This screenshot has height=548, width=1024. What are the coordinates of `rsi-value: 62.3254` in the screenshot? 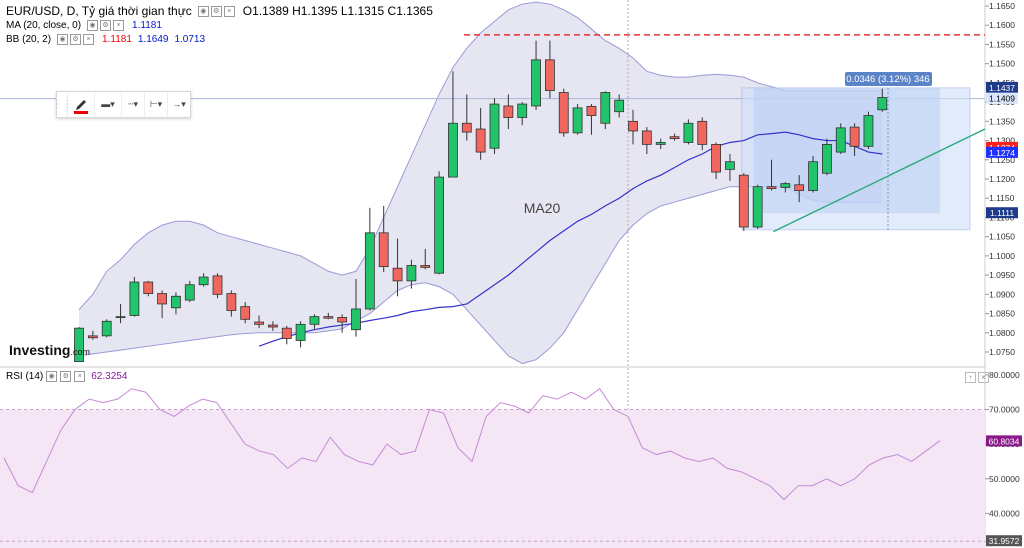 It's located at (109, 376).